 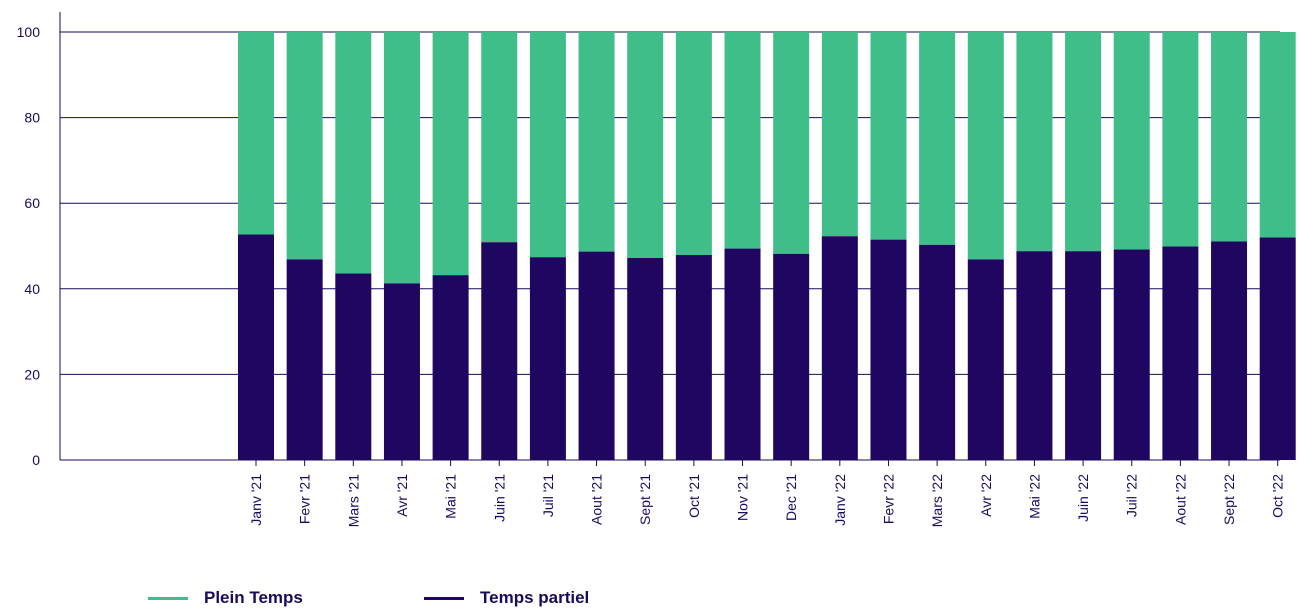 I want to click on legend-label-plein-temps: Plein Temps, so click(x=253, y=597).